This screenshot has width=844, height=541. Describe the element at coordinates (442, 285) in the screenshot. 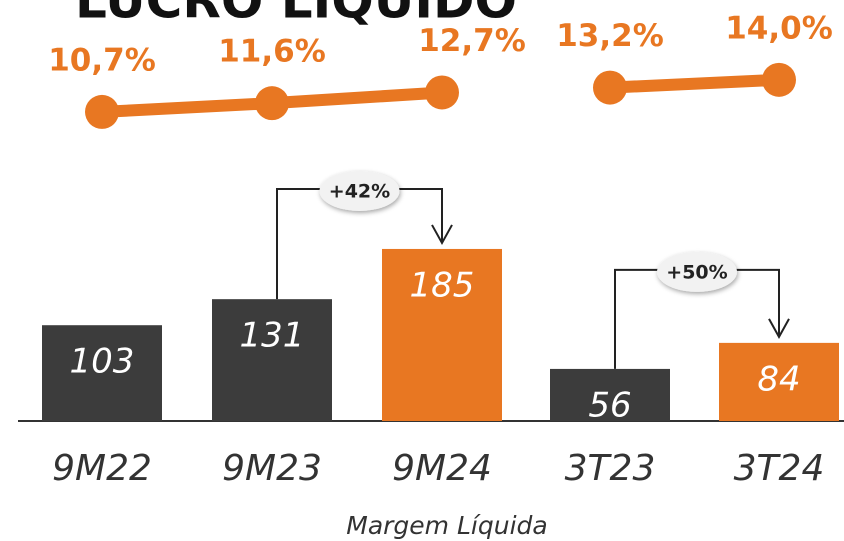

I see `bar-value-label: 185` at that location.